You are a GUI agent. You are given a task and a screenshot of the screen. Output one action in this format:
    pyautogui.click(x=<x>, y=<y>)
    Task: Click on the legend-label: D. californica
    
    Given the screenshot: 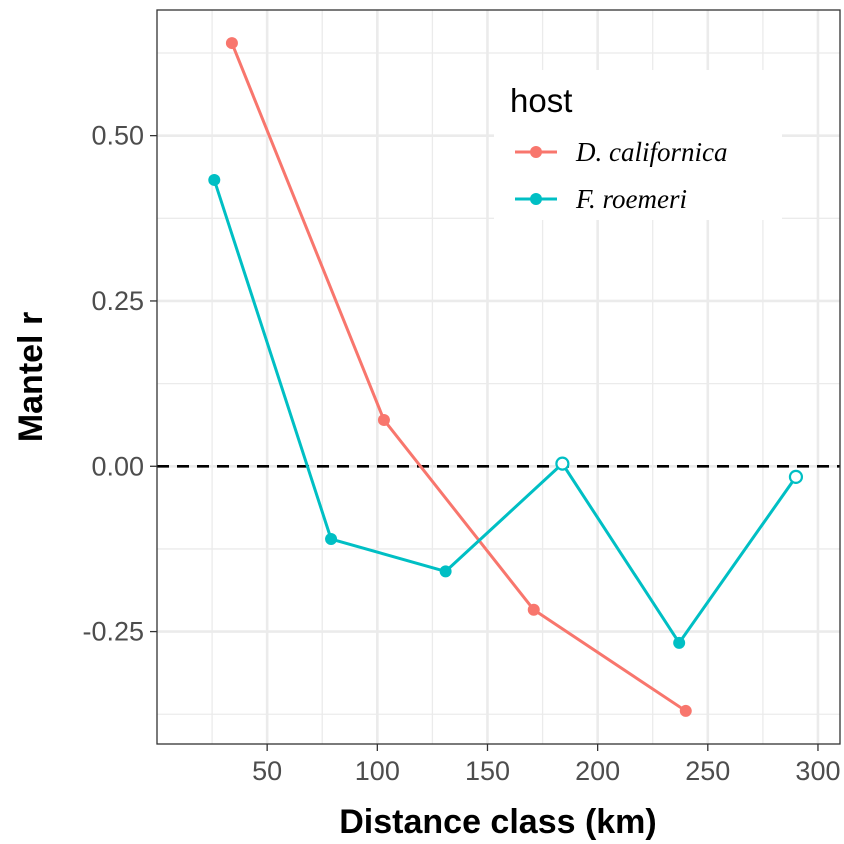 What is the action you would take?
    pyautogui.click(x=651, y=152)
    